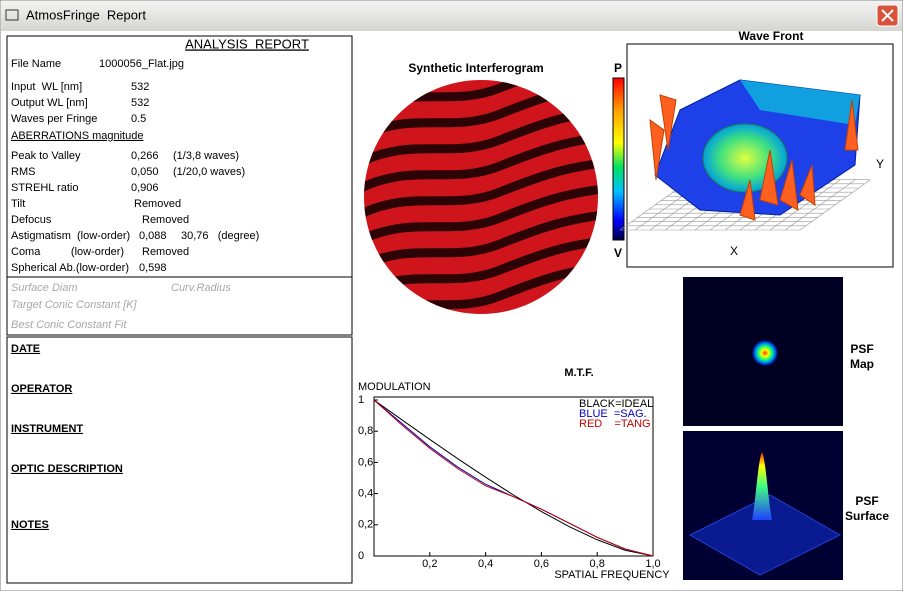  Describe the element at coordinates (361, 400) in the screenshot. I see `y-tick-label: 1` at that location.